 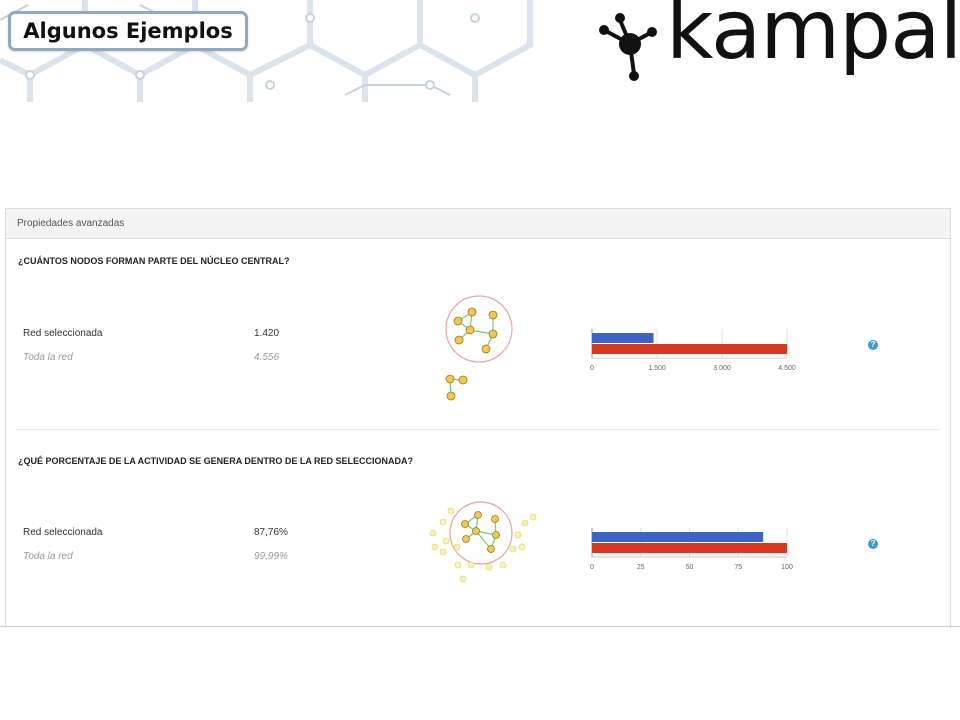 I want to click on kampal-logo: kampal, so click(x=777, y=49).